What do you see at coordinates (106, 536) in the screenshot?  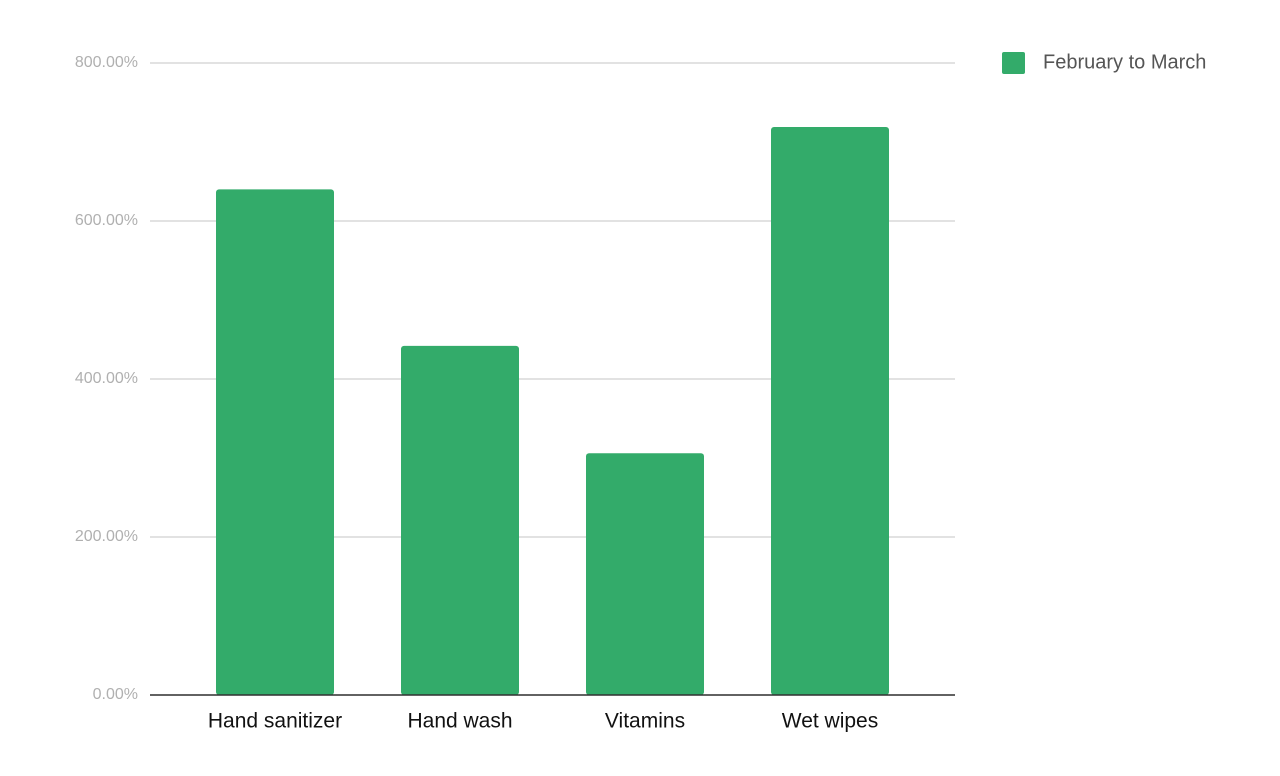 I see `y-tick-label: 200.00%` at bounding box center [106, 536].